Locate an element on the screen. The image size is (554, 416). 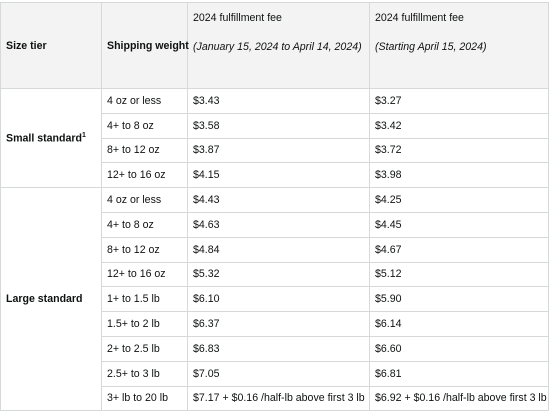
table-row: 8+ to 12 oz $3.87 $3.72 is located at coordinates (275, 150).